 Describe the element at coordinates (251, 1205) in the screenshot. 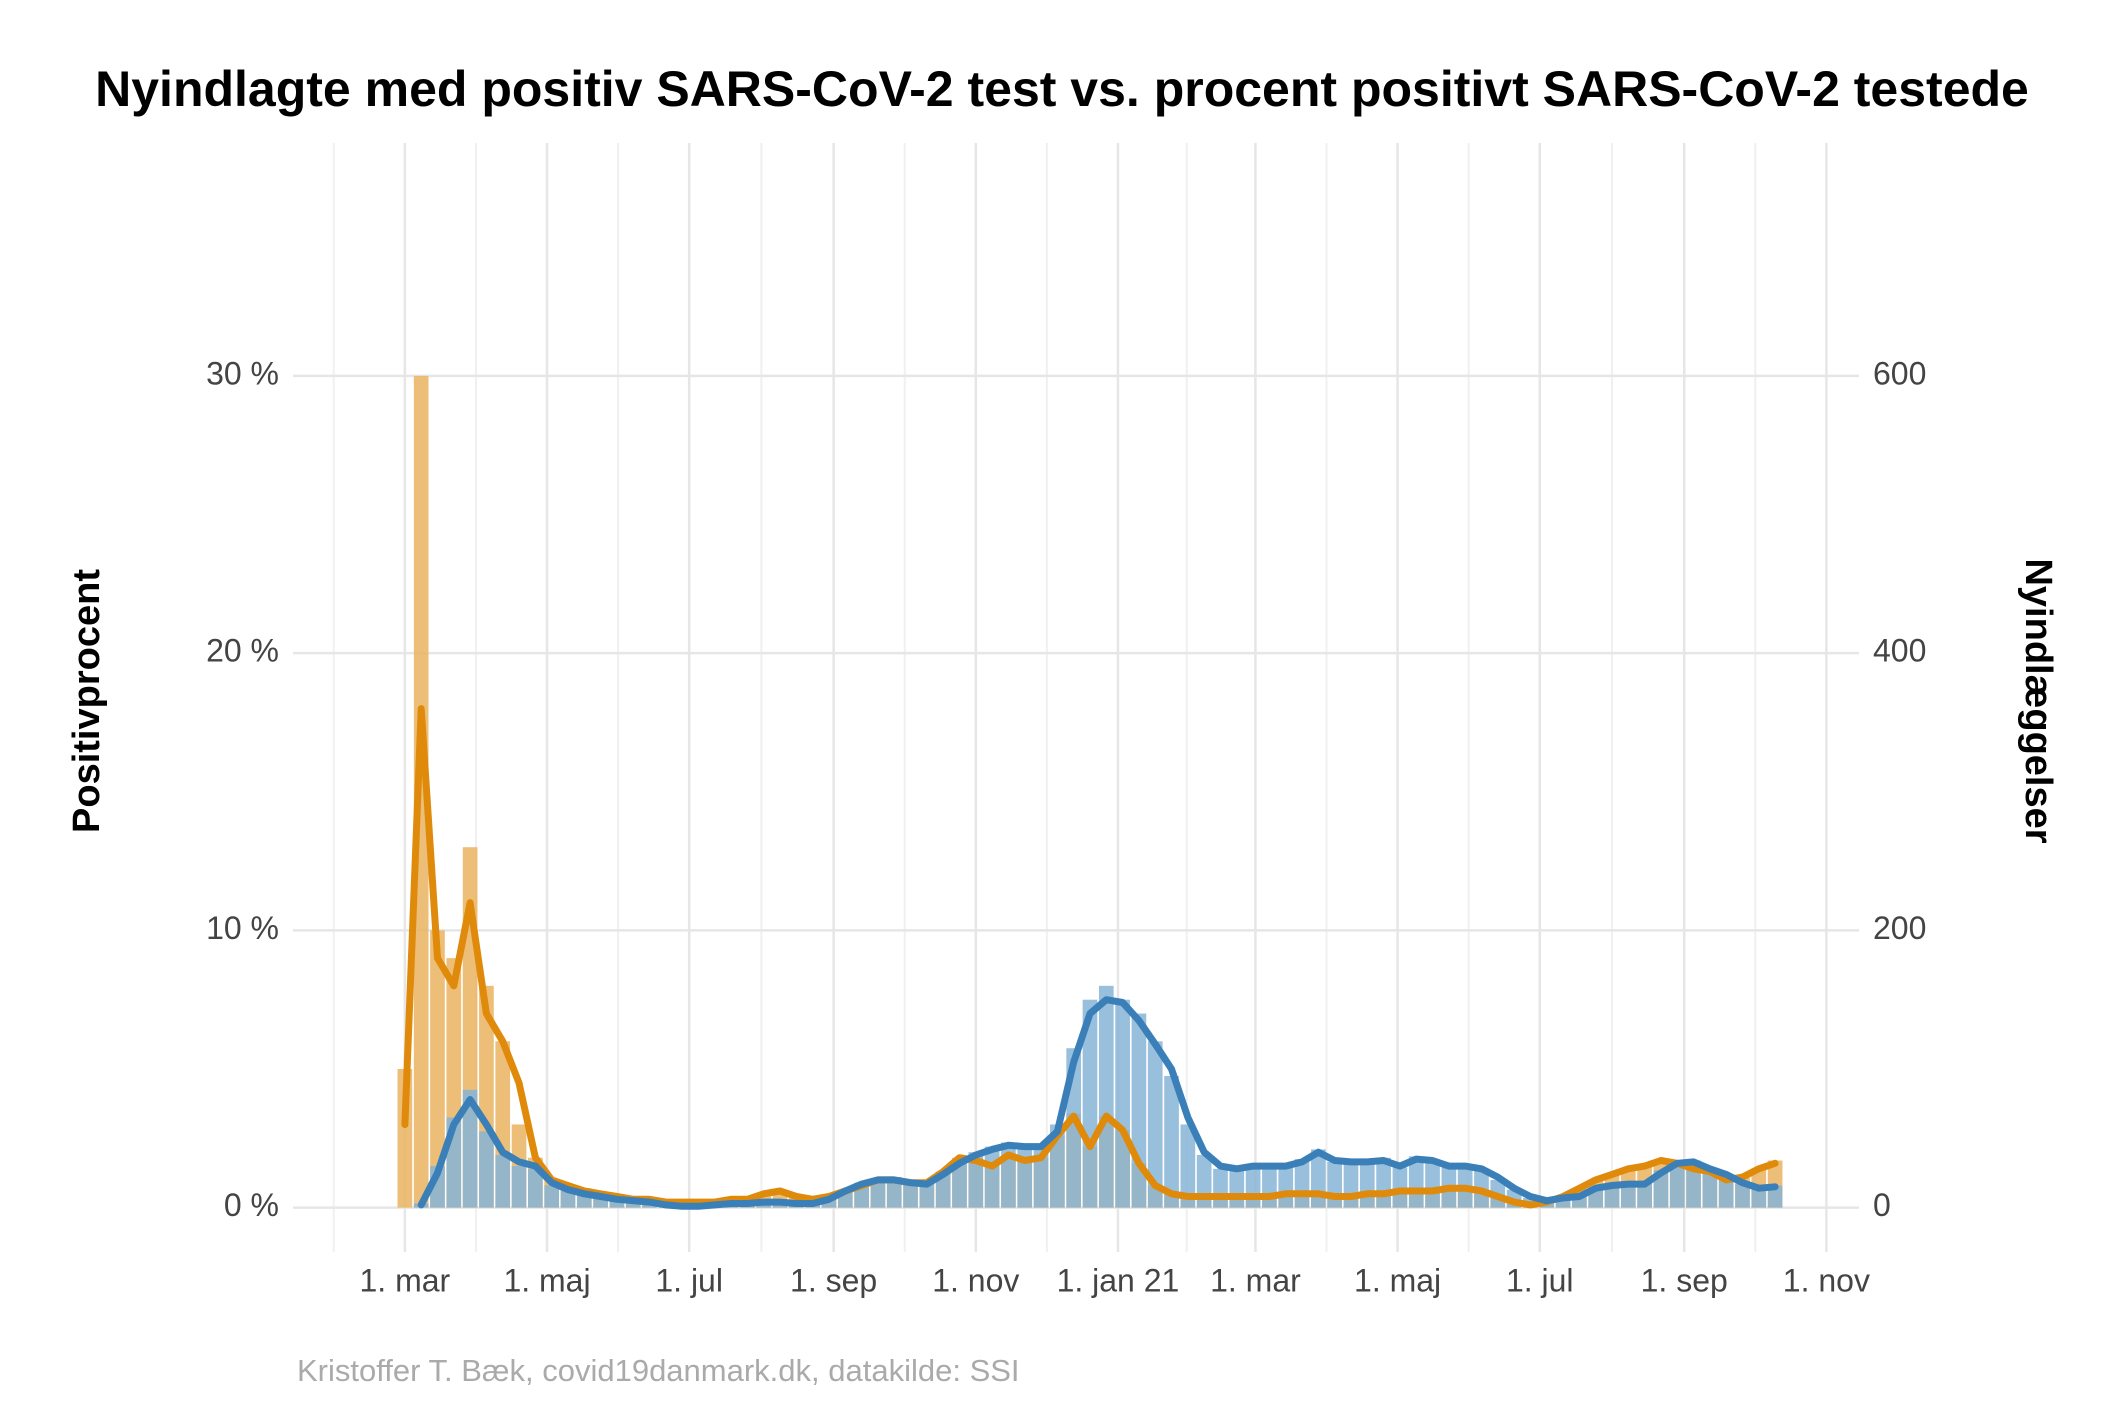

I see `y-tick-label: 0 %` at that location.